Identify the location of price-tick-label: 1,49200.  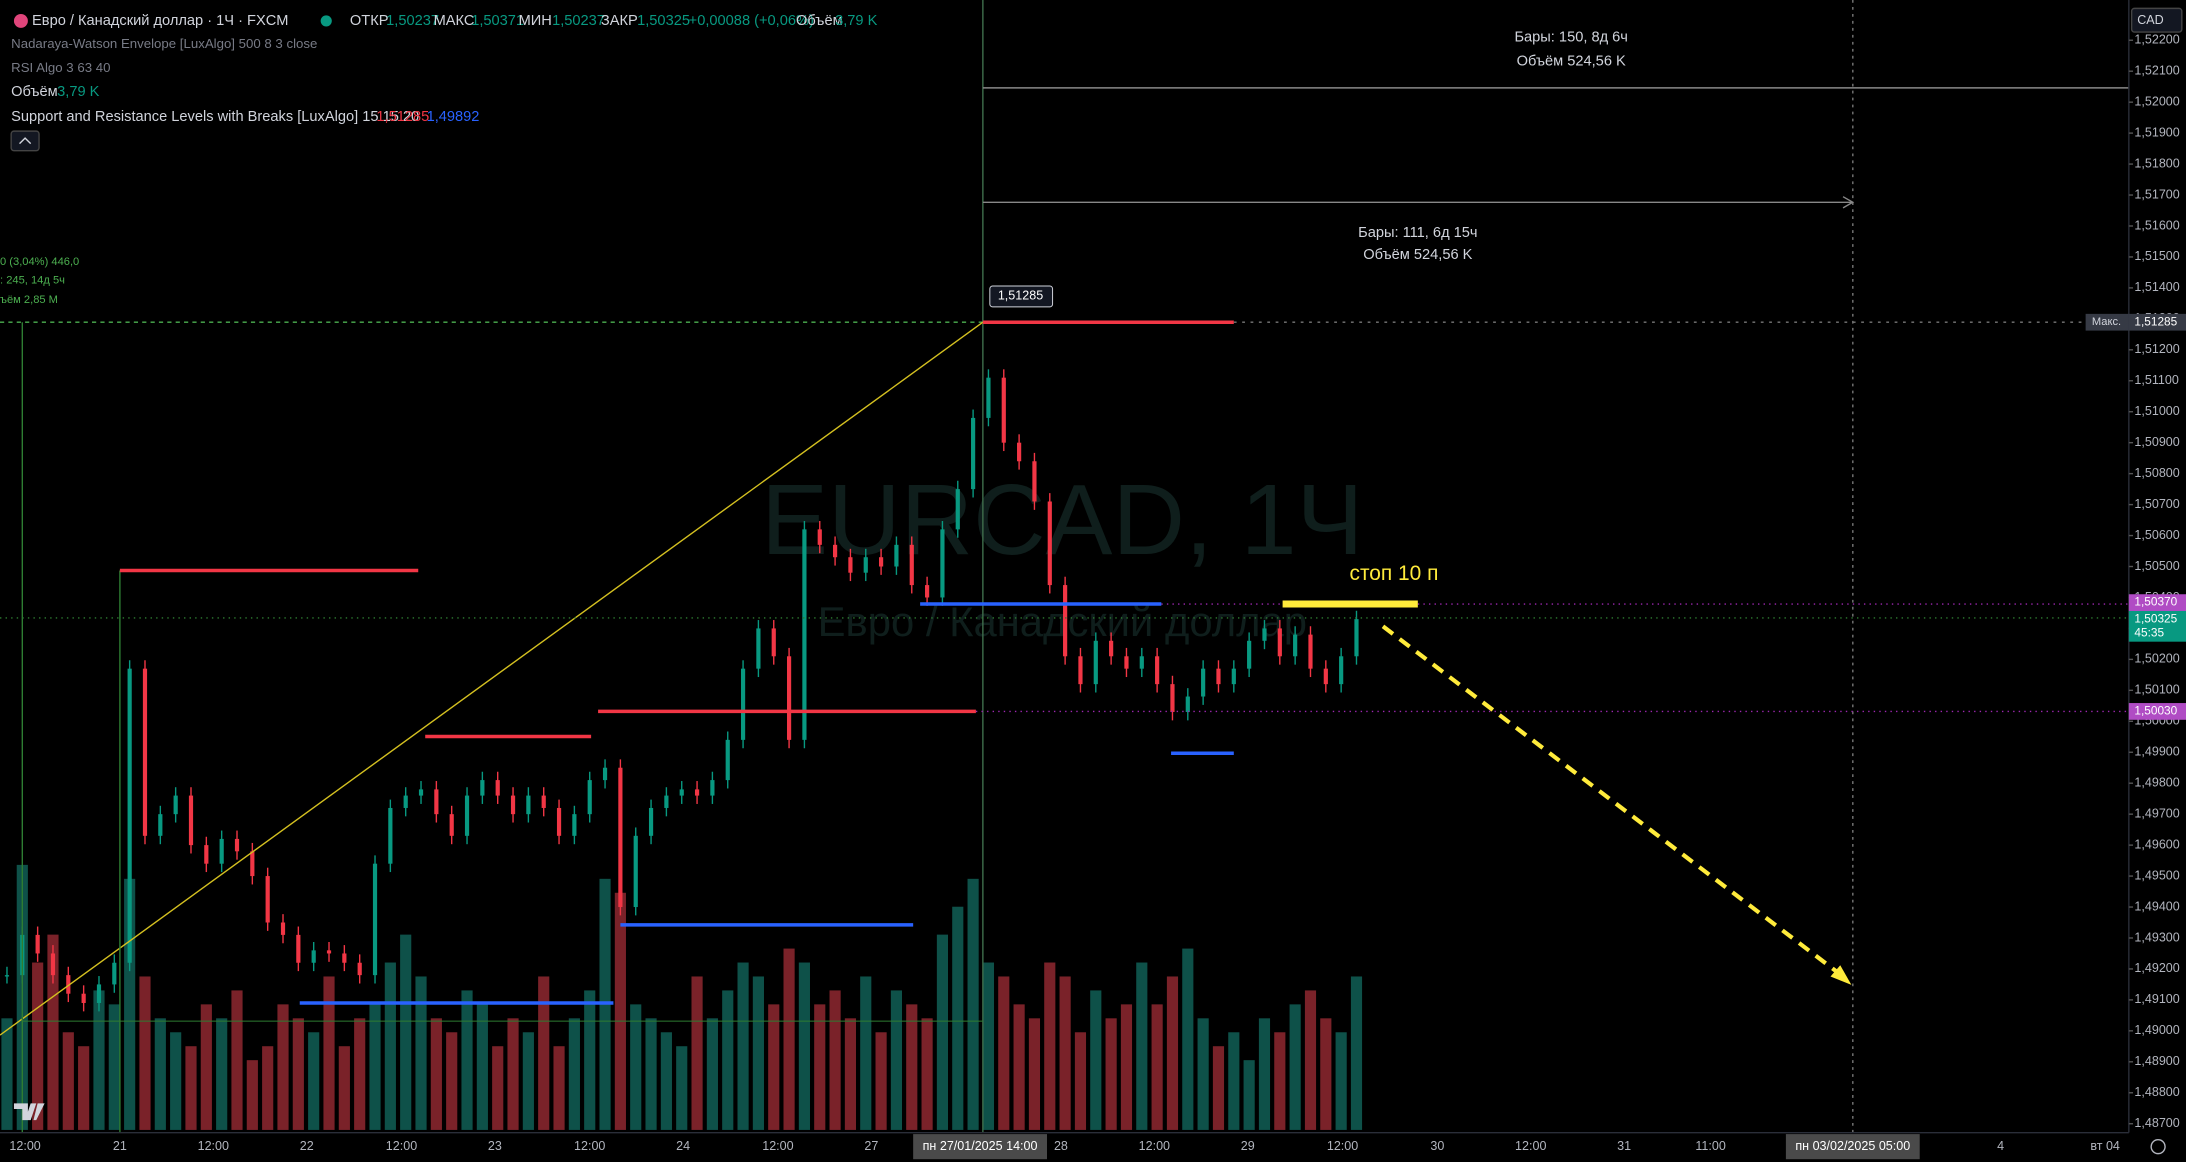
(2156, 968).